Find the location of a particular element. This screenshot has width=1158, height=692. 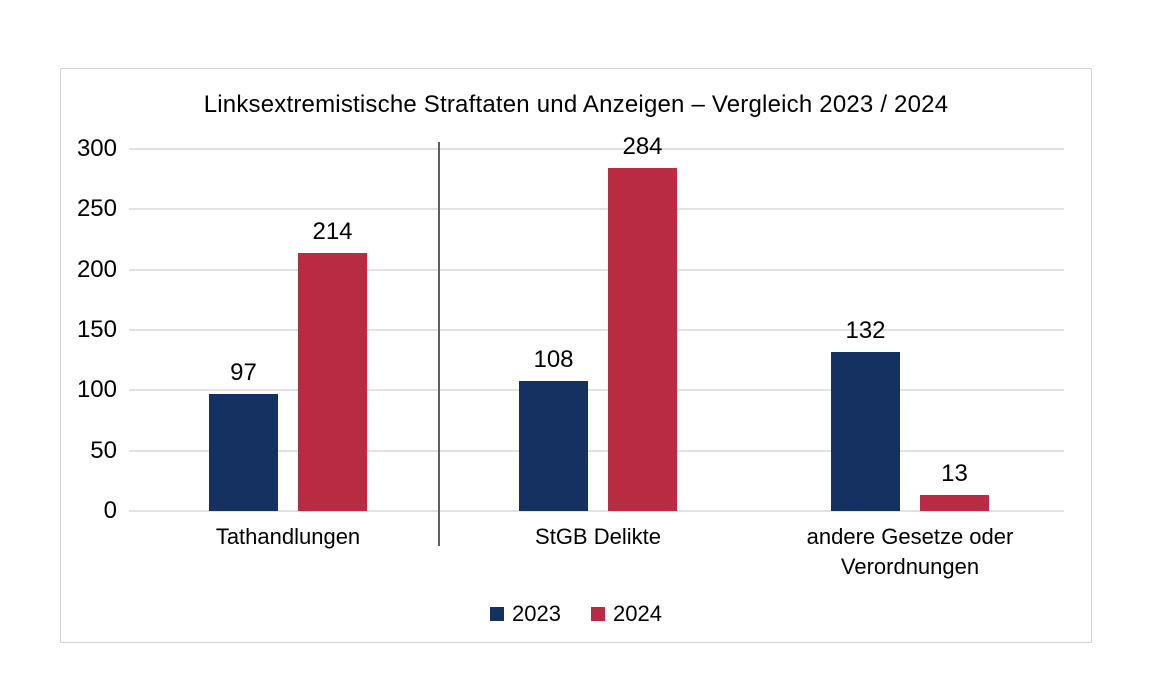

bar-value-label: 132 is located at coordinates (865, 330).